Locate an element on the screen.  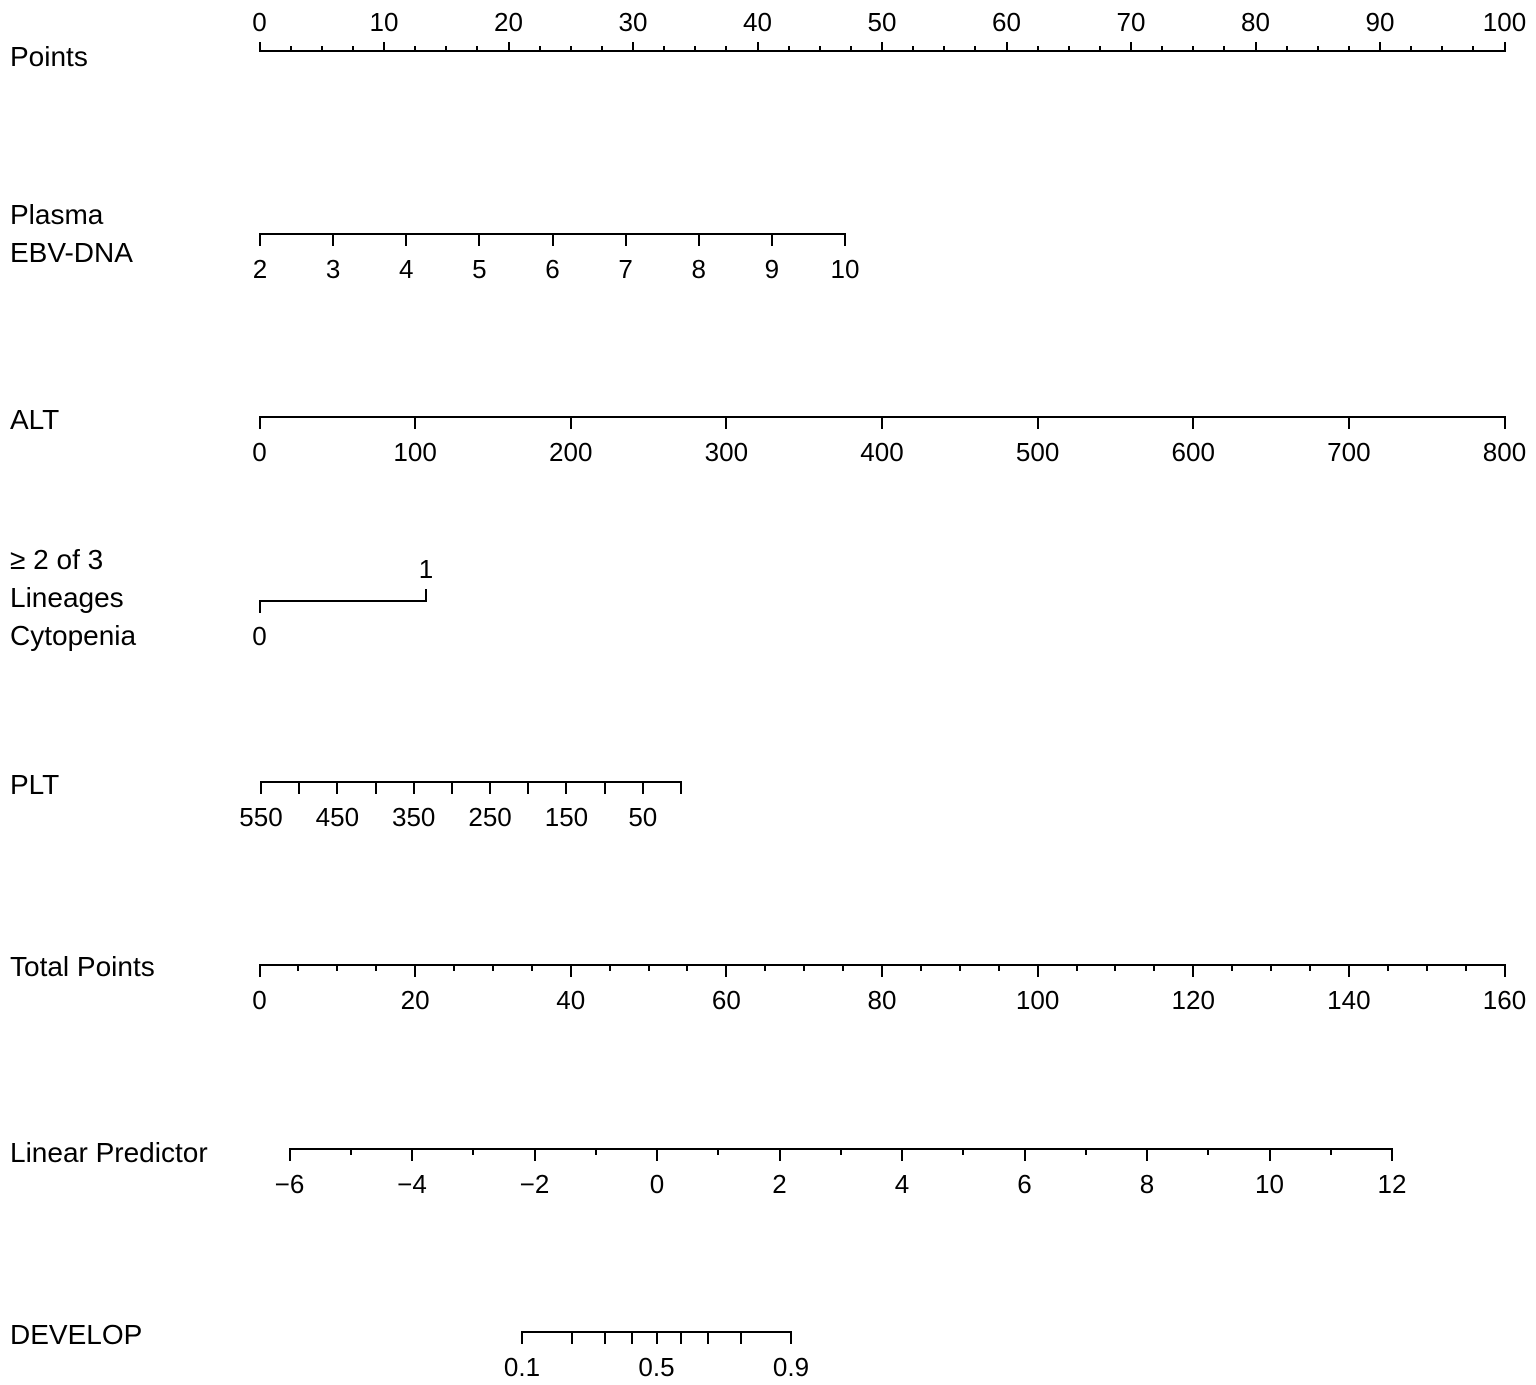
axis-name-line: Points is located at coordinates (49, 56).